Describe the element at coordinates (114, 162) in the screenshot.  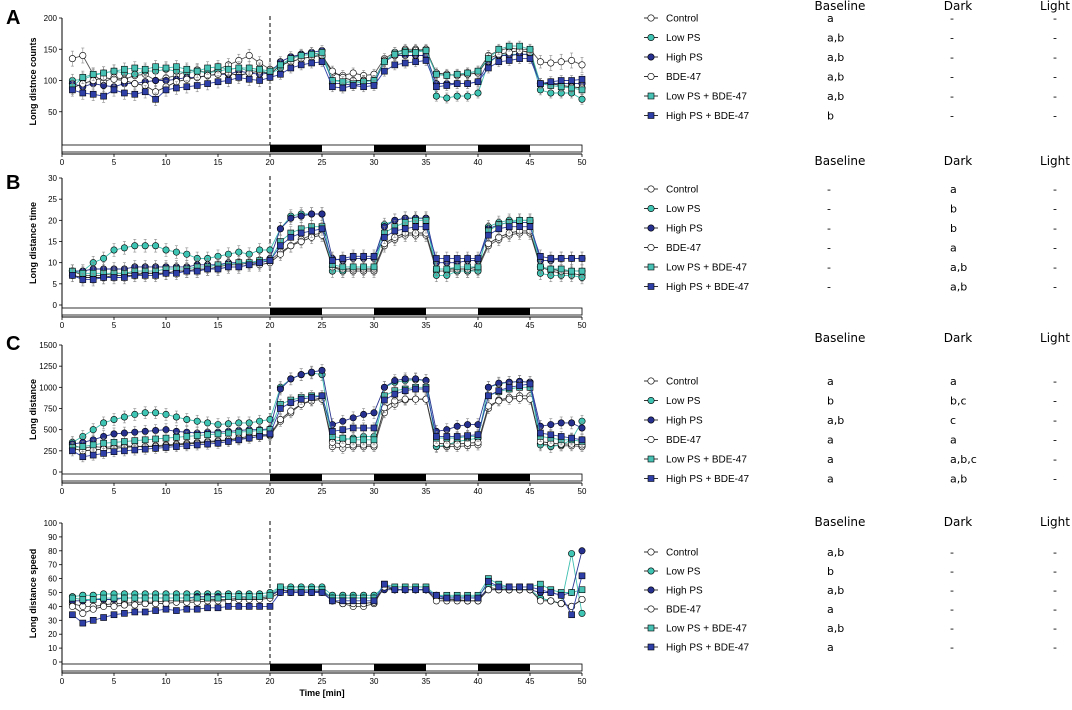
I see `x-tick-label: 5` at that location.